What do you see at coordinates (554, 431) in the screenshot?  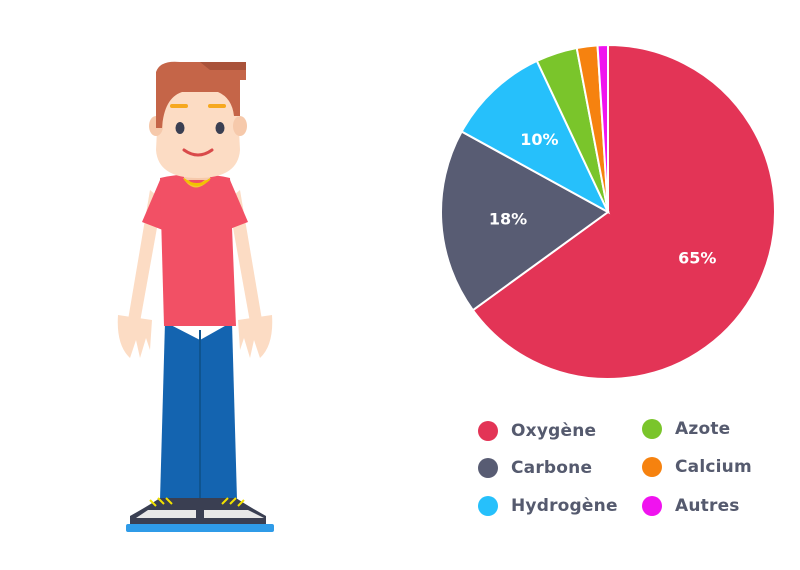 I see `legend-label: Oxygène` at bounding box center [554, 431].